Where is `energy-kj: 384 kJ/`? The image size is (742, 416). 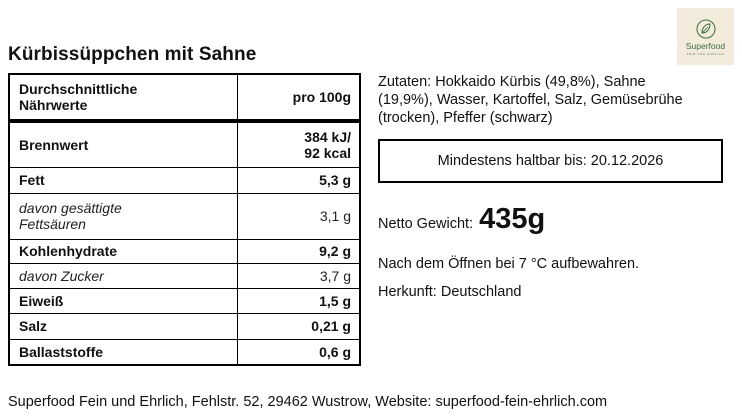
energy-kj: 384 kJ/ is located at coordinates (327, 136).